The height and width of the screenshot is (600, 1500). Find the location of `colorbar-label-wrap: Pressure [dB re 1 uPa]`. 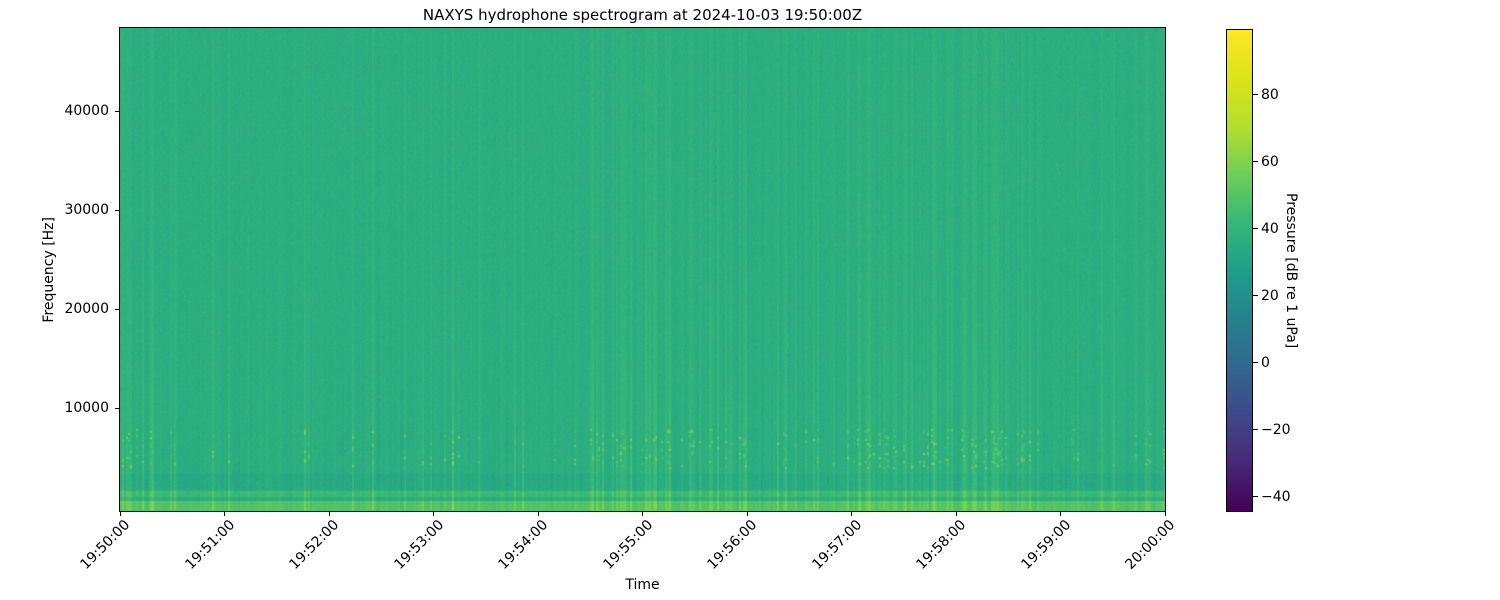

colorbar-label-wrap: Pressure [dB re 1 uPa] is located at coordinates (1291, 270).